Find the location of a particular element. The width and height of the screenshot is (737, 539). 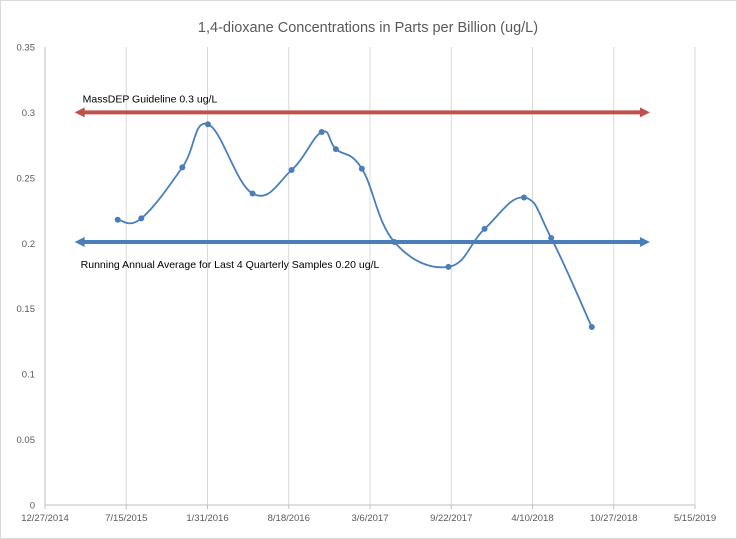

x-tick-label: 9/22/2017 is located at coordinates (451, 518).